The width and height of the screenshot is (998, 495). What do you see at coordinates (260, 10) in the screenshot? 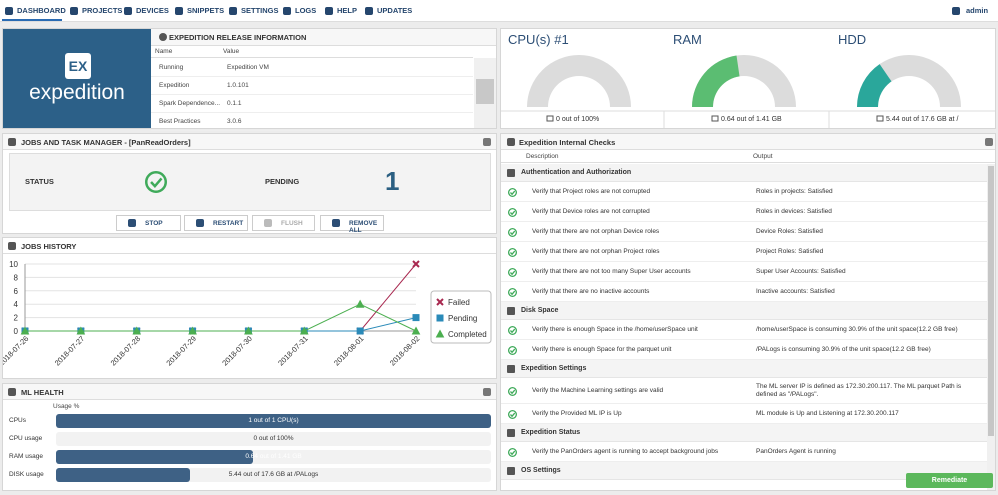
I see `nav-item: SETTINGS` at bounding box center [260, 10].